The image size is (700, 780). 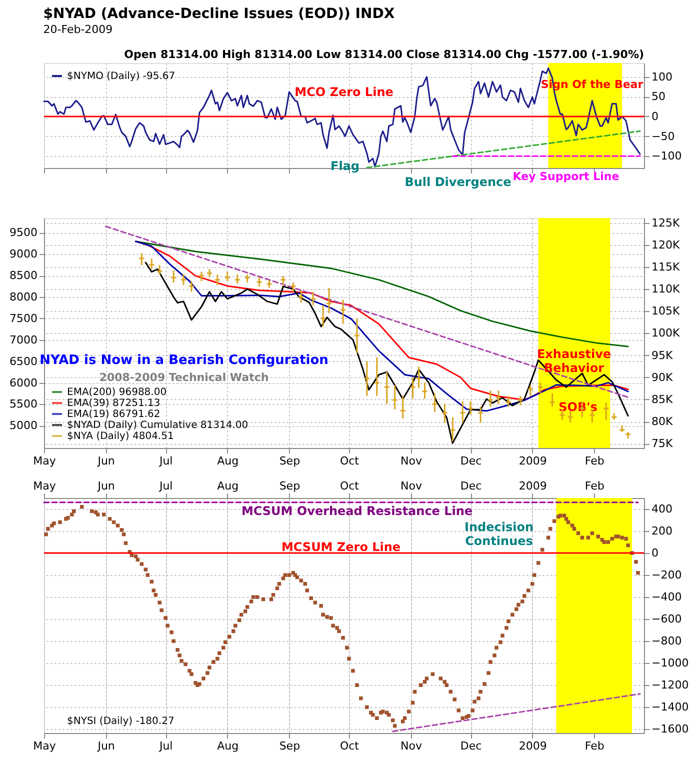 What do you see at coordinates (663, 136) in the screenshot?
I see `y-tick-label: −50` at bounding box center [663, 136].